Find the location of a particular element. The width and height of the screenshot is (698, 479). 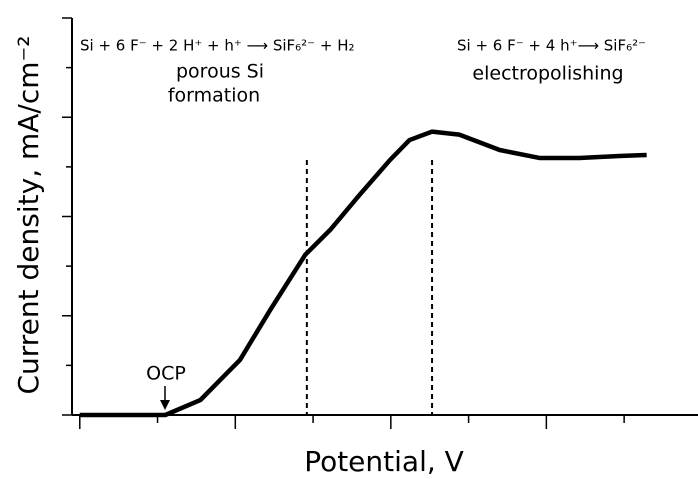

reaction-right: Si + 6 F⁻ + 4 h⁺⟶ SiF₆²⁻ is located at coordinates (551, 46).